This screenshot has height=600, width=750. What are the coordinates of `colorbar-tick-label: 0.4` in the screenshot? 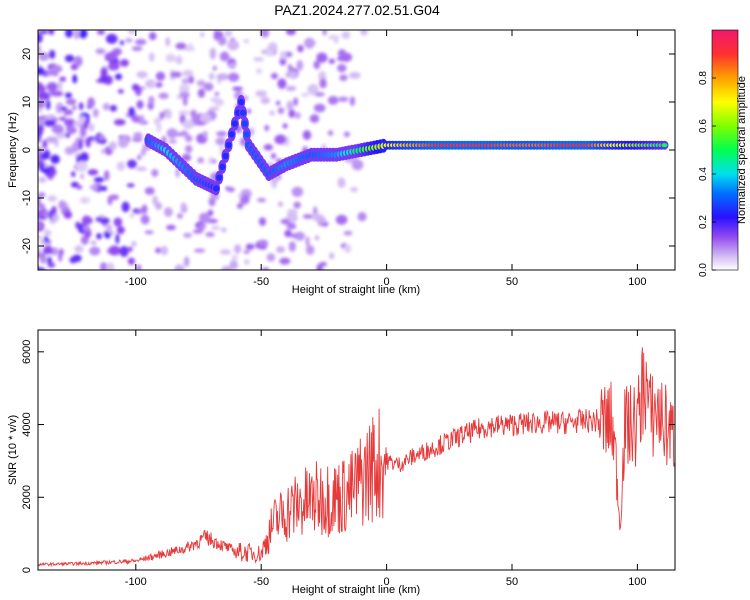 It's located at (703, 174).